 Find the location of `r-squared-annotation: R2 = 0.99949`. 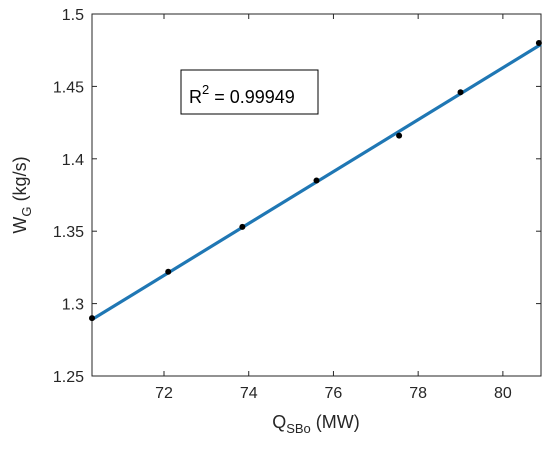

r-squared-annotation: R2 = 0.99949 is located at coordinates (249, 92).